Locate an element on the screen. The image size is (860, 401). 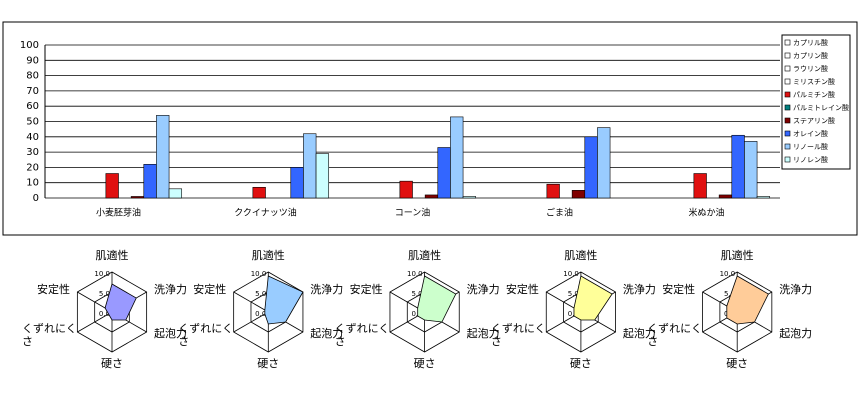
y-tick-label: 80 is located at coordinates (32, 76).